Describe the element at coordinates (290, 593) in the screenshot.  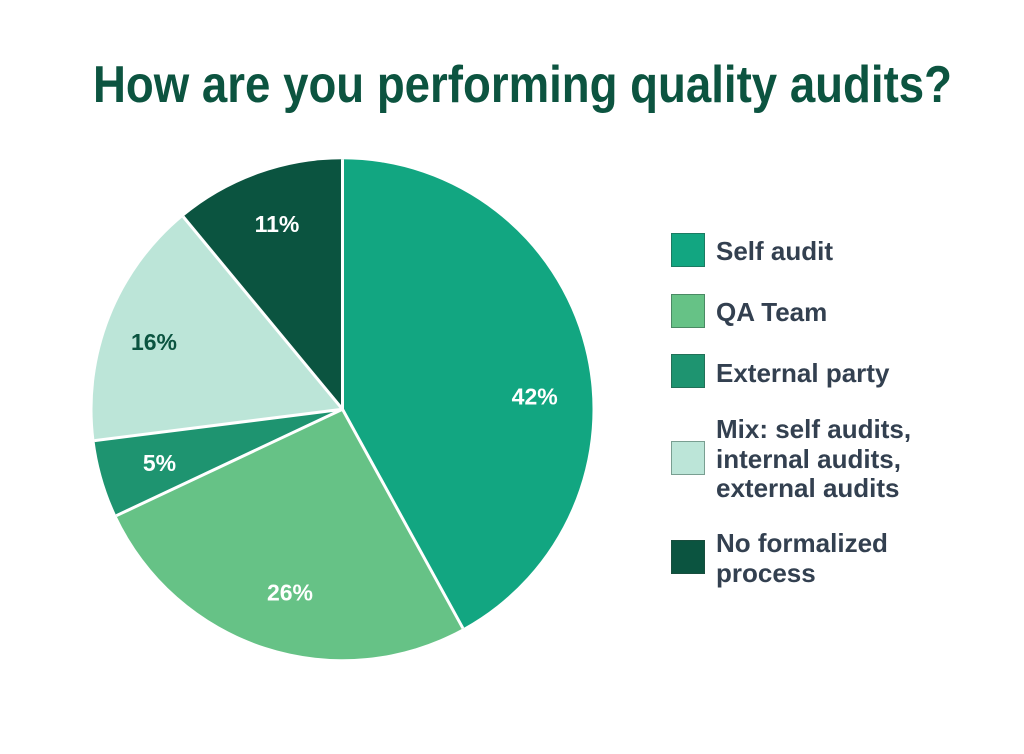
I see `svg-text: 26%` at that location.